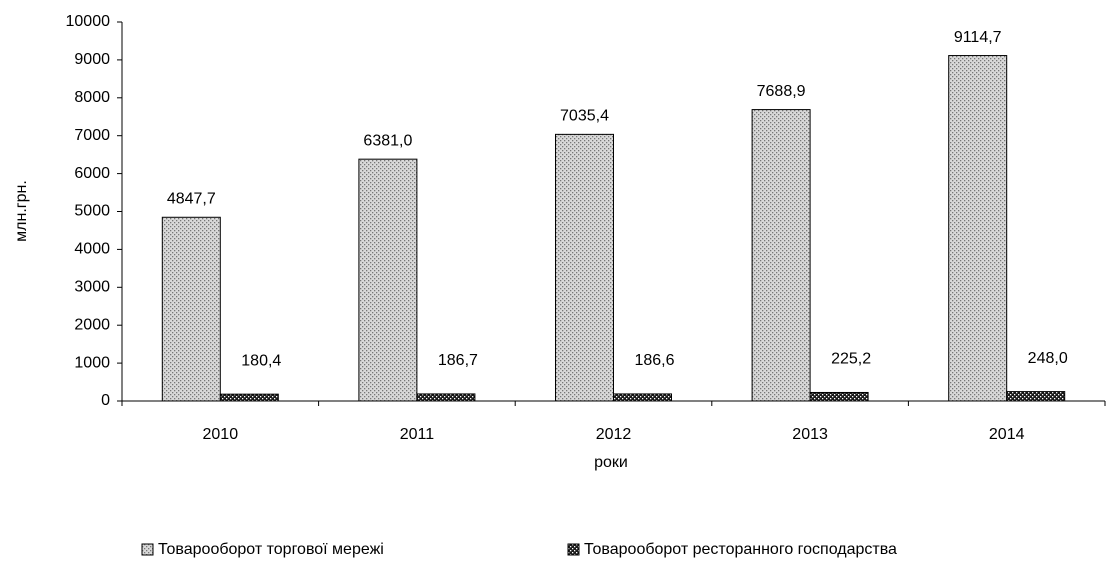 This screenshot has height=563, width=1108. Describe the element at coordinates (105, 400) in the screenshot. I see `y-tick-label: 0` at that location.